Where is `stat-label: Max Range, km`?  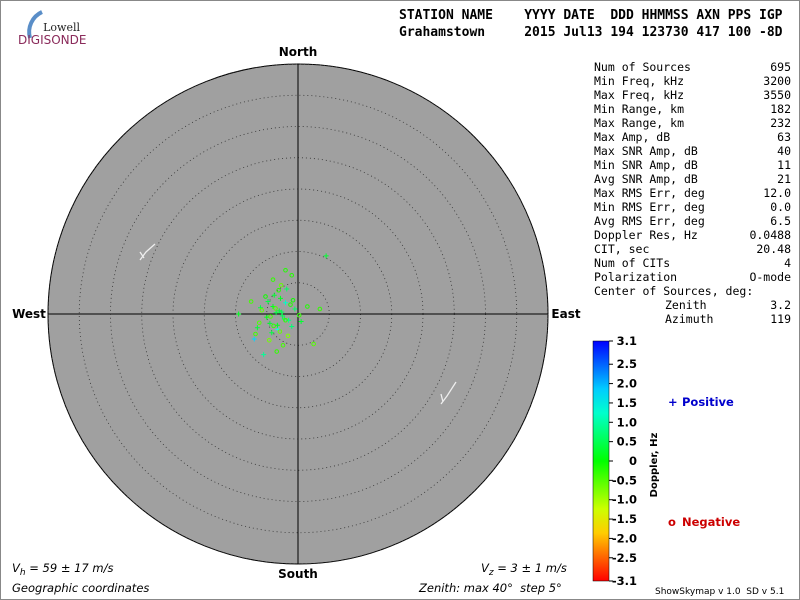 stat-label: Max Range, km is located at coordinates (639, 123).